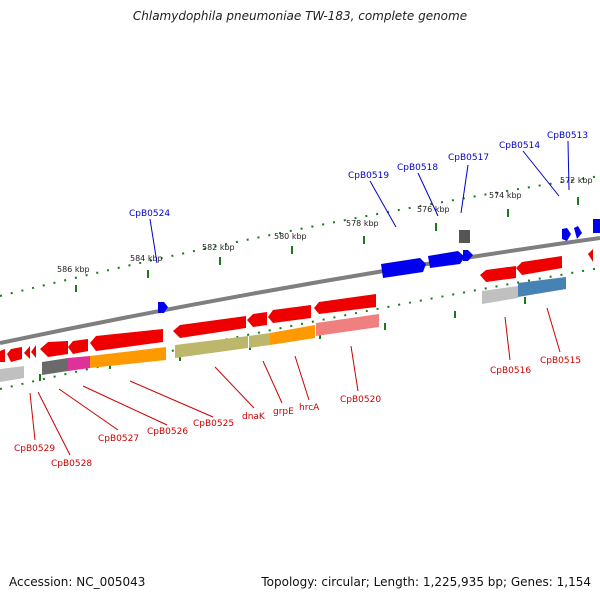 This screenshot has height=600, width=600. What do you see at coordinates (403, 268) in the screenshot?
I see `forward-gene-CpB0519` at bounding box center [403, 268].